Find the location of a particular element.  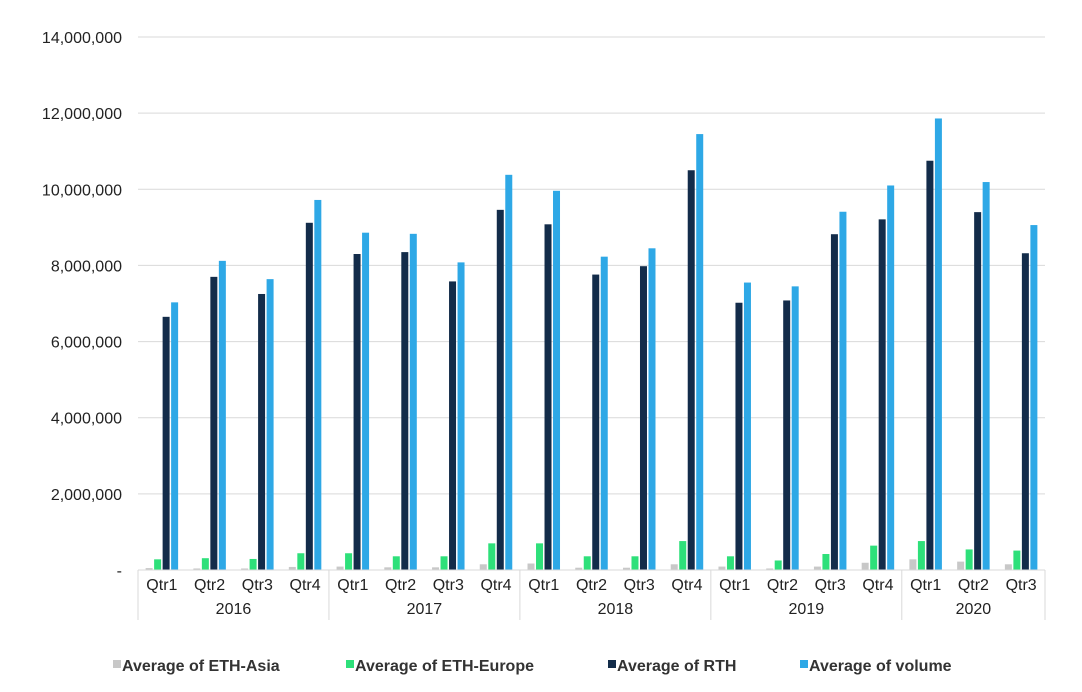

y-tick-label: 6,000,000 is located at coordinates (86, 343).